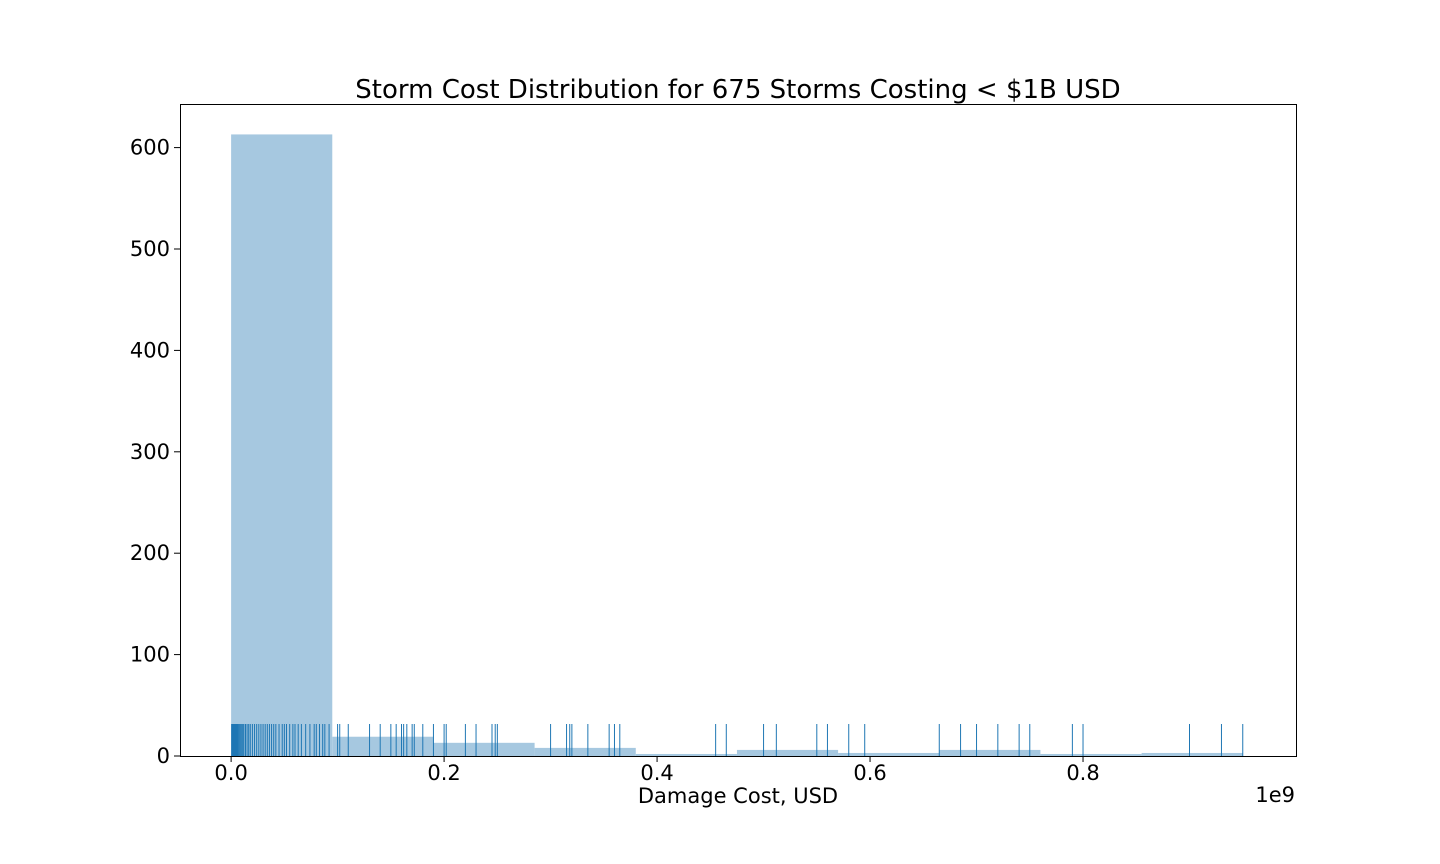 The width and height of the screenshot is (1440, 864). What do you see at coordinates (150, 655) in the screenshot?
I see `y-tick-label: 100` at bounding box center [150, 655].